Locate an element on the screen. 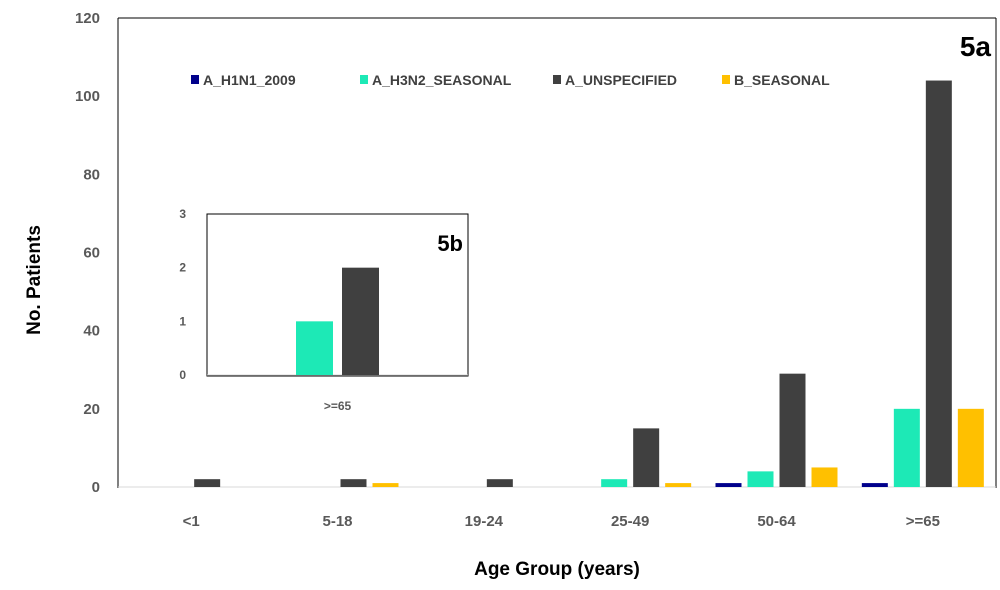  legend-label: A_UNSPECIFIED is located at coordinates (621, 80).